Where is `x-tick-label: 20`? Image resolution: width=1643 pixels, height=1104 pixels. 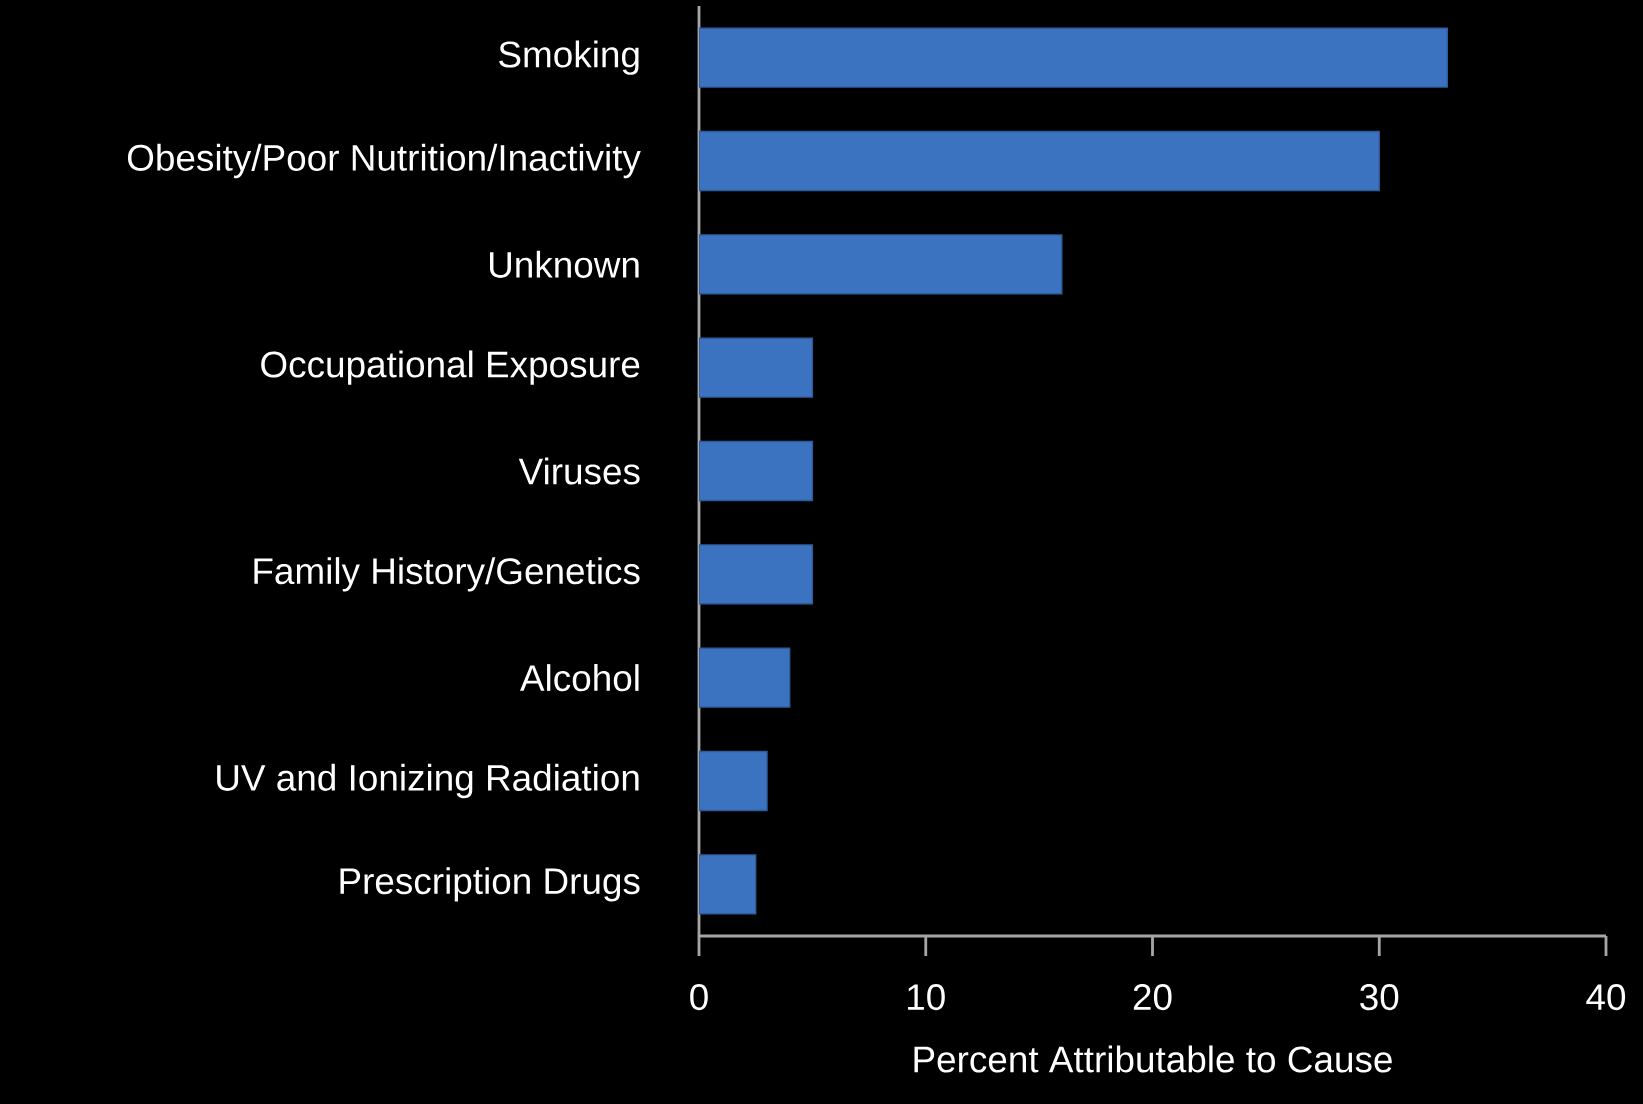
x-tick-label: 20 is located at coordinates (1152, 997).